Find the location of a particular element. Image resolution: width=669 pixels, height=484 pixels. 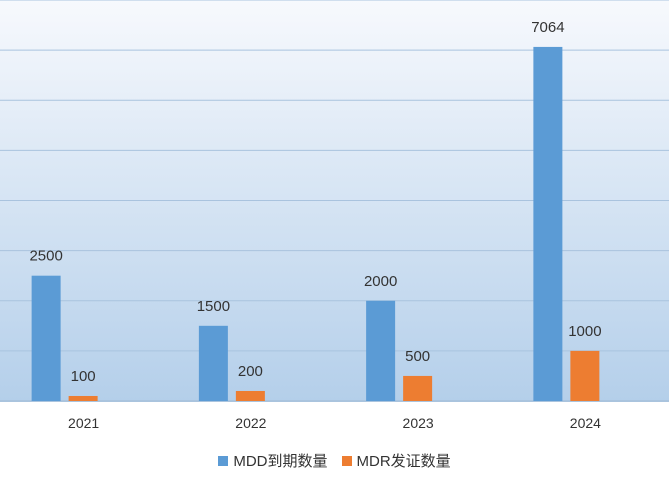

x-axis-ticks: 2021 2022 2023 2024 is located at coordinates (334, 423).